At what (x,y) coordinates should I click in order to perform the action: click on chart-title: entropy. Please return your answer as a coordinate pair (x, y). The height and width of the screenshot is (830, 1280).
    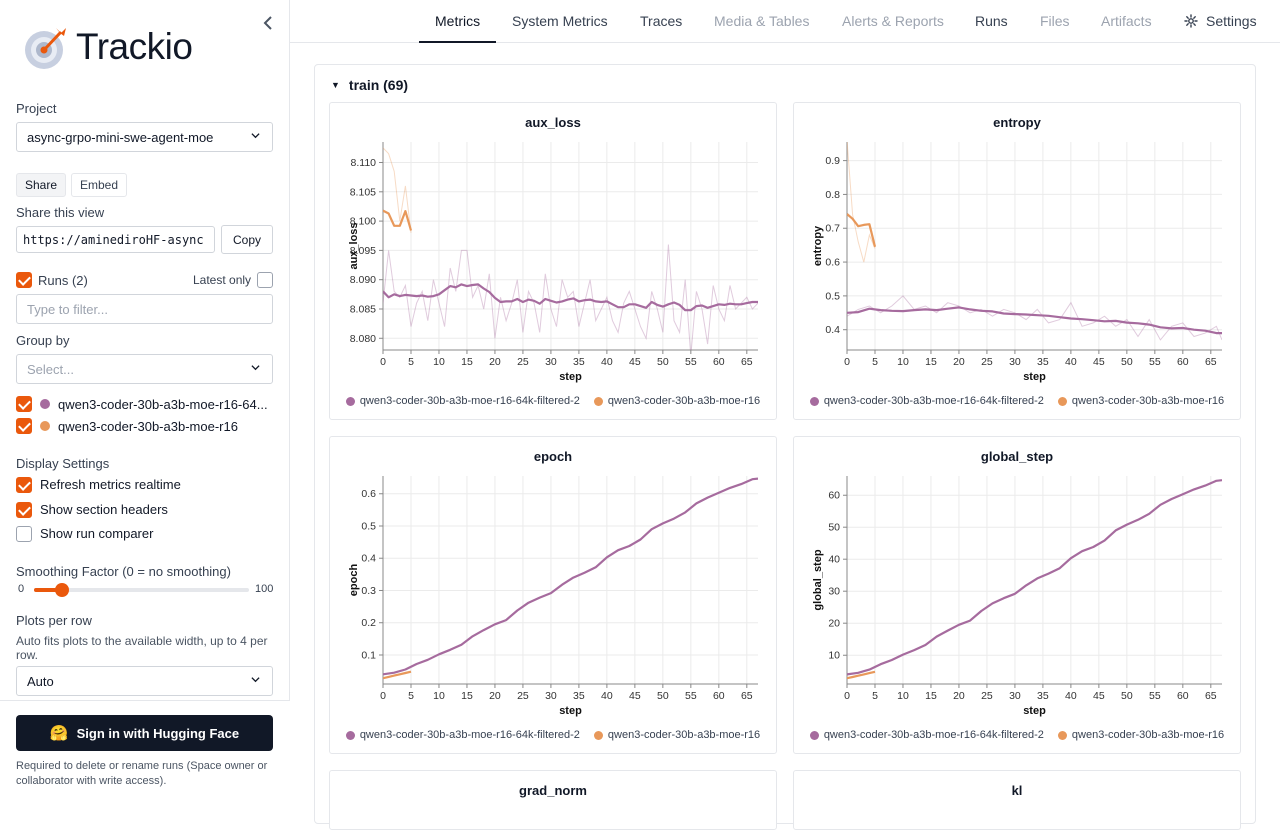
    Looking at the image, I should click on (1017, 122).